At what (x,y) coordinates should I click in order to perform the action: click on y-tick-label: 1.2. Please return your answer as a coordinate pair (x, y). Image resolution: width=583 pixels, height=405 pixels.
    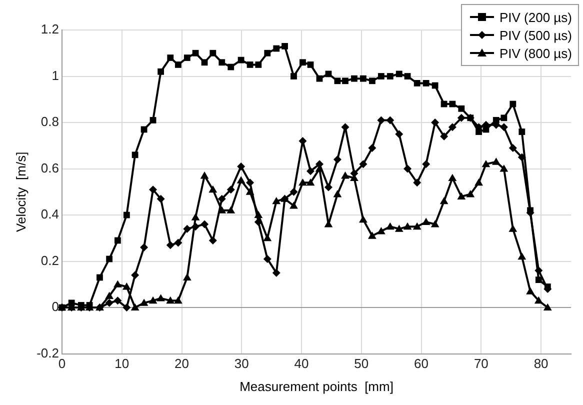
    Looking at the image, I should click on (49, 29).